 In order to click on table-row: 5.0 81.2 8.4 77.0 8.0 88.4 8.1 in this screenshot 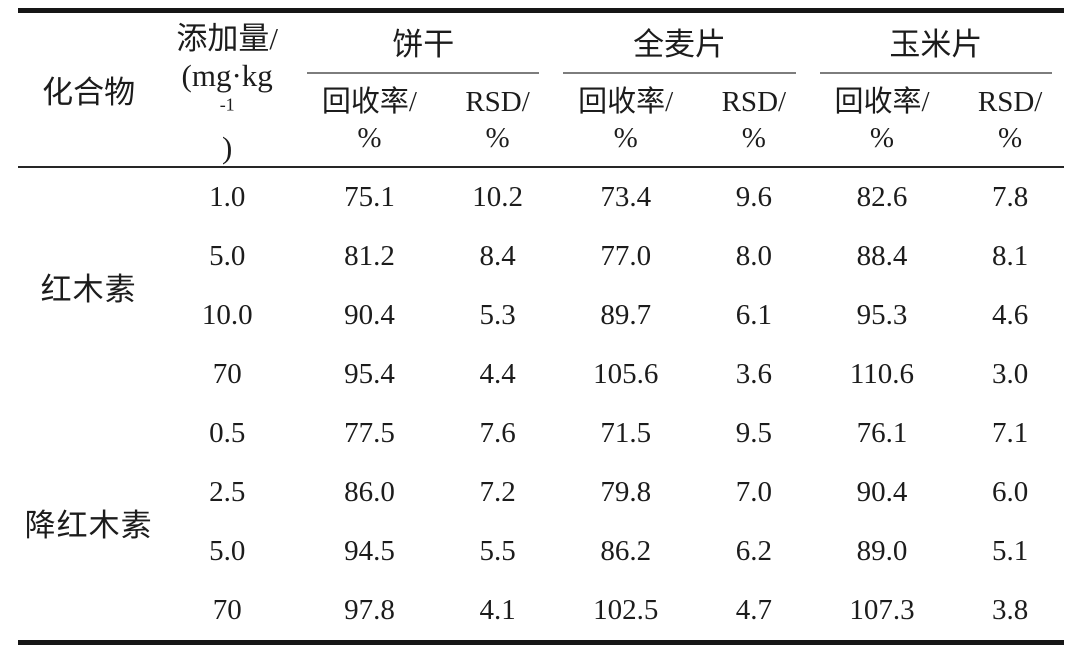, I will do `click(541, 256)`.